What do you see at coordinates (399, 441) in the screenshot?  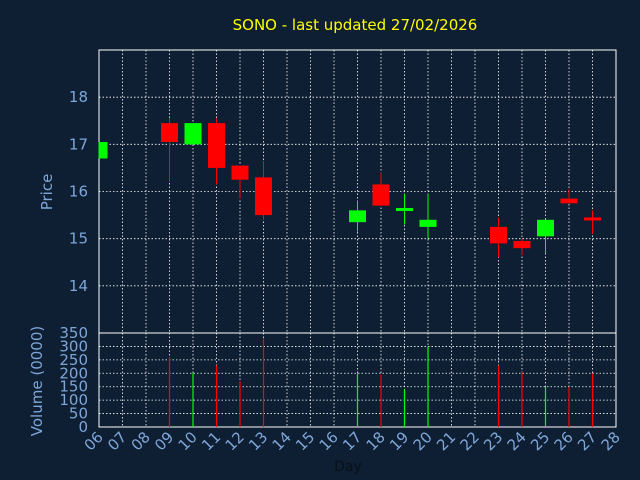 I see `x-tick-label: 19` at bounding box center [399, 441].